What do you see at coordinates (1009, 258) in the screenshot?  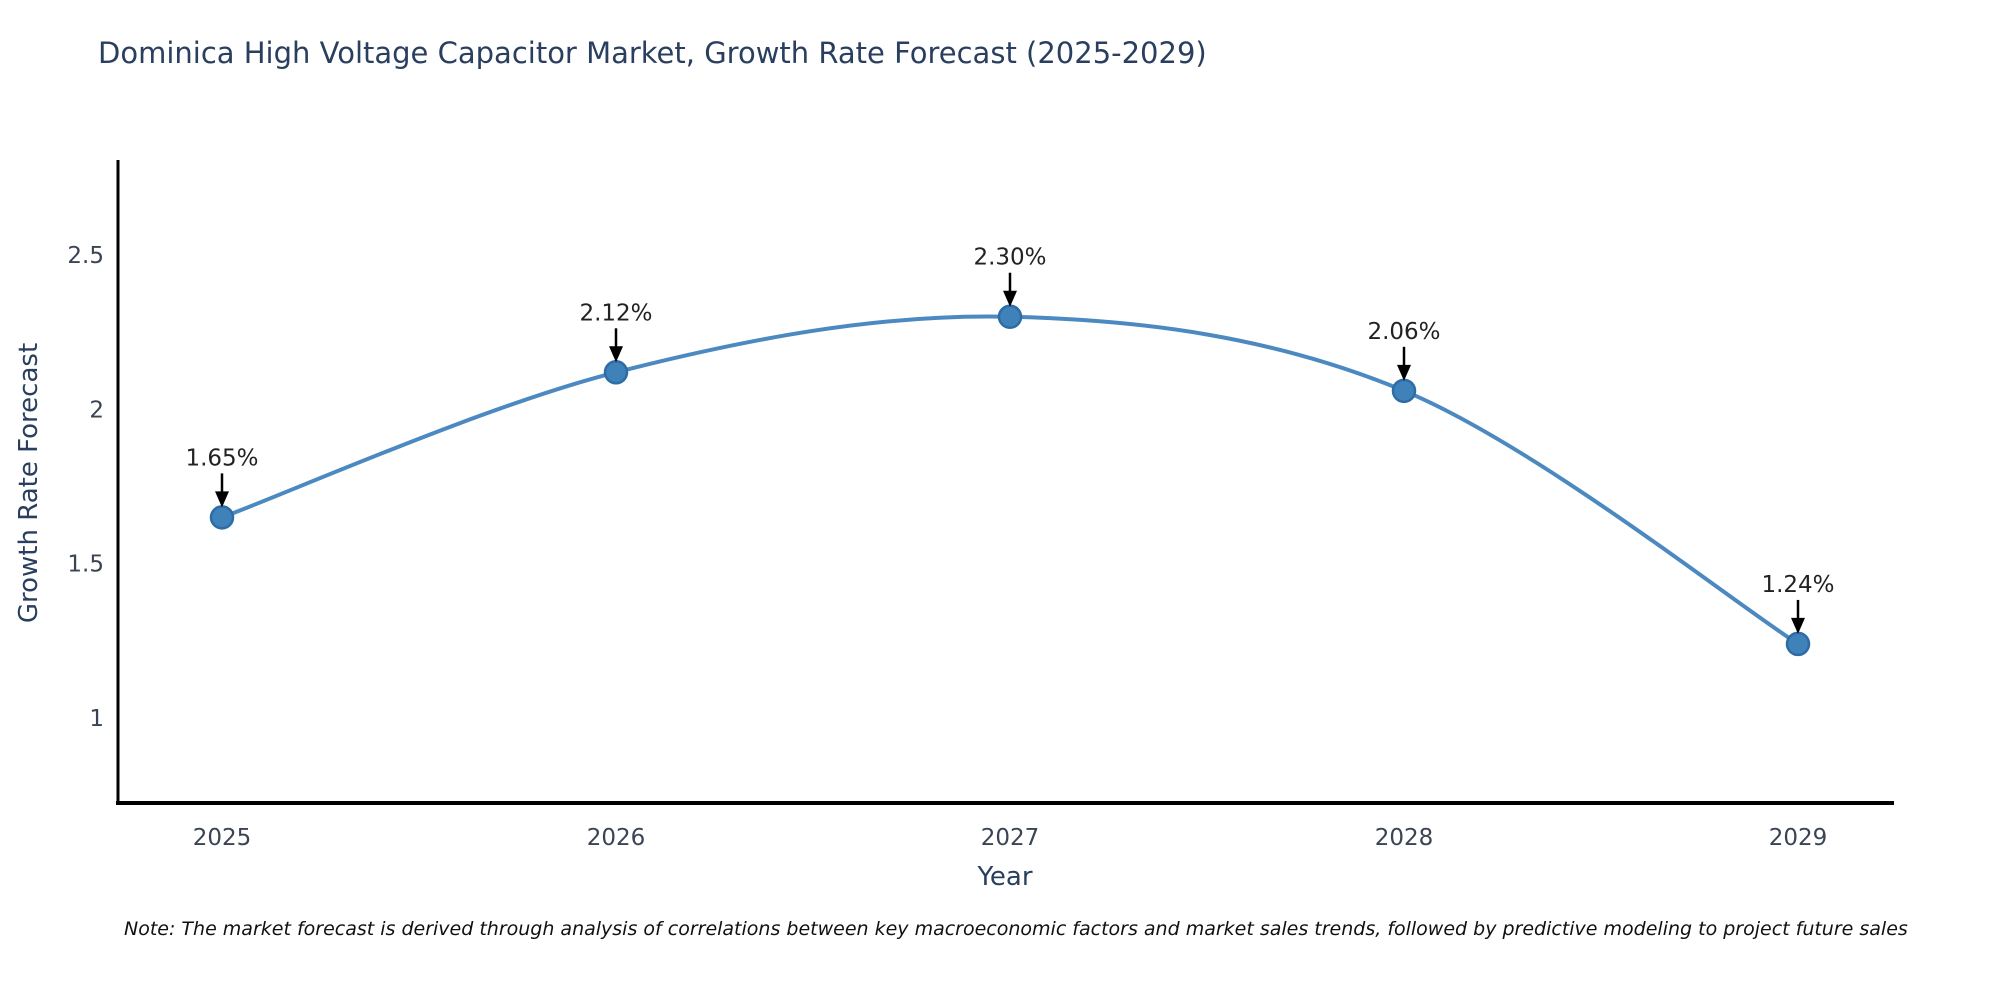 I see `point-value-label: 2.30%` at bounding box center [1009, 258].